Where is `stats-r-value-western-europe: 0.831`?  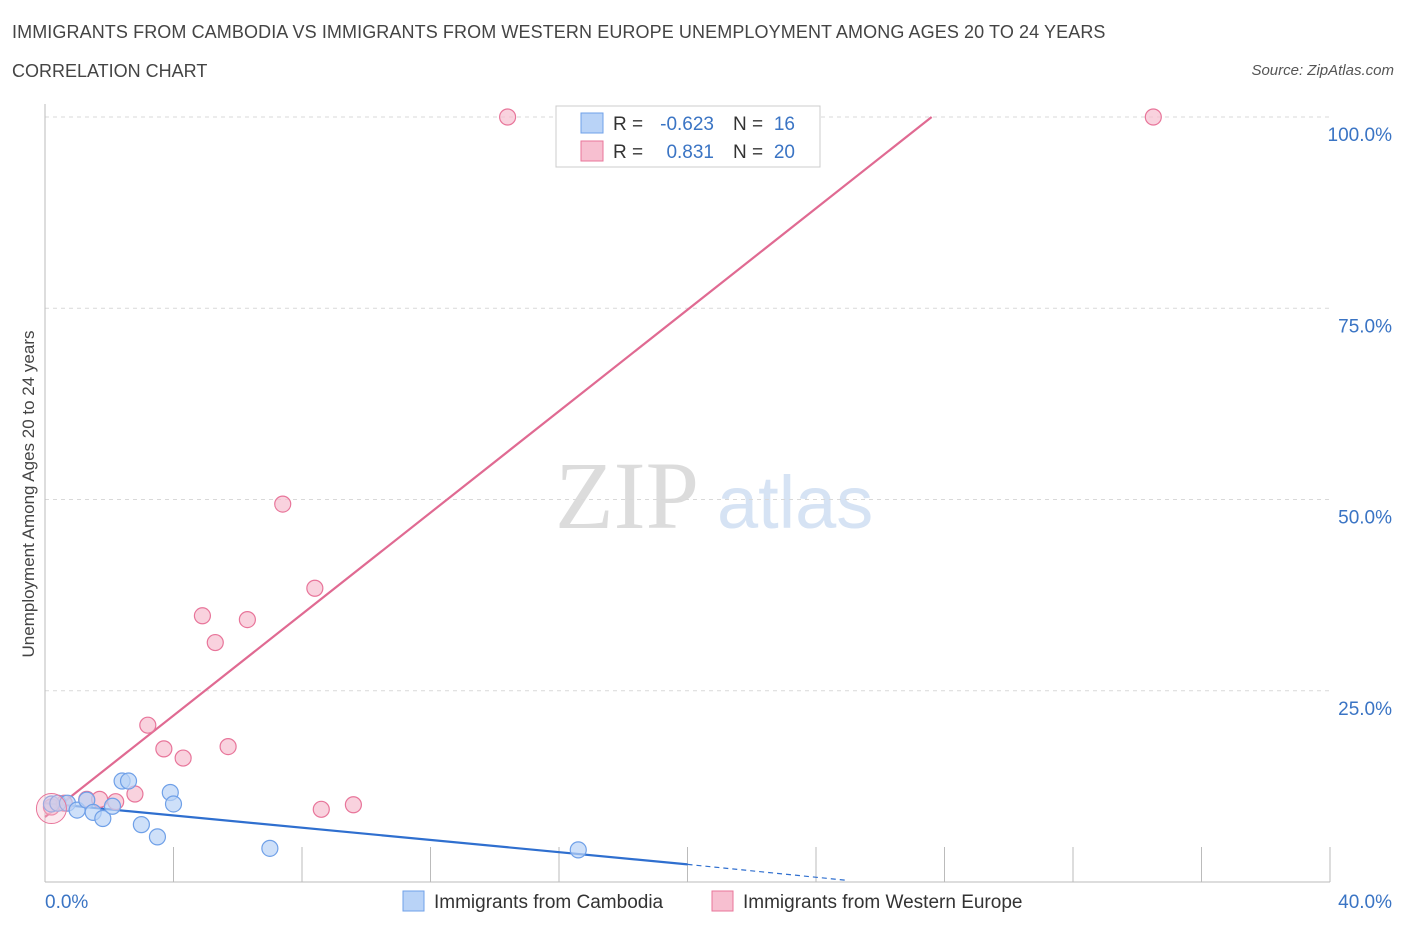 stats-r-value-western-europe: 0.831 is located at coordinates (690, 152).